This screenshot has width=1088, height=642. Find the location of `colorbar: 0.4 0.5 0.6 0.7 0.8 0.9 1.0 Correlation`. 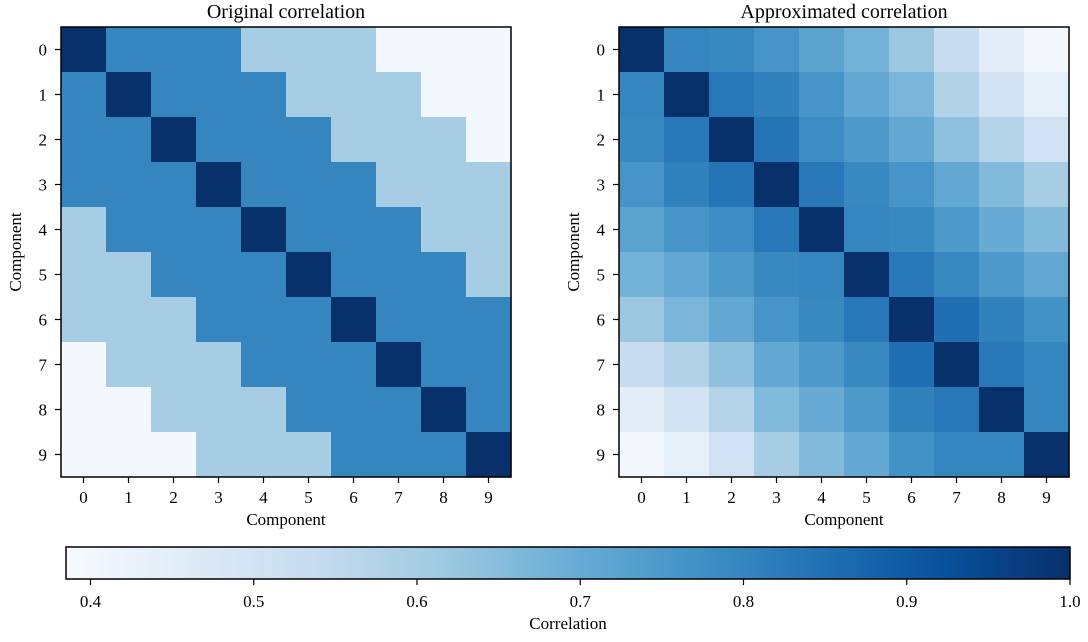

colorbar: 0.4 0.5 0.6 0.7 0.8 0.9 1.0 Correlation is located at coordinates (573, 589).